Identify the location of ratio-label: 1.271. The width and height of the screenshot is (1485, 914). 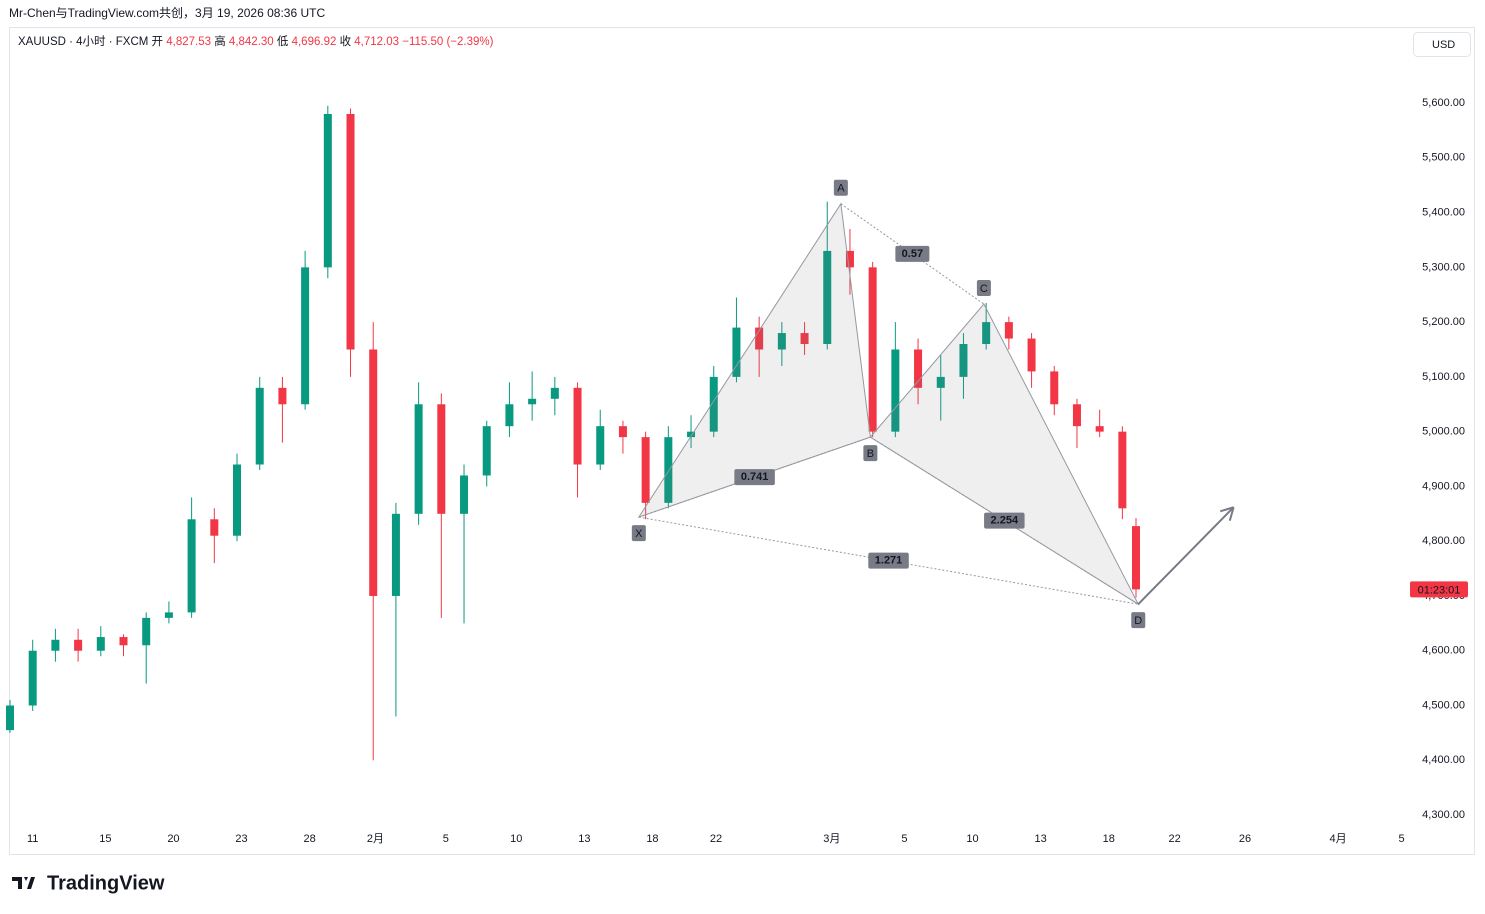
(889, 561).